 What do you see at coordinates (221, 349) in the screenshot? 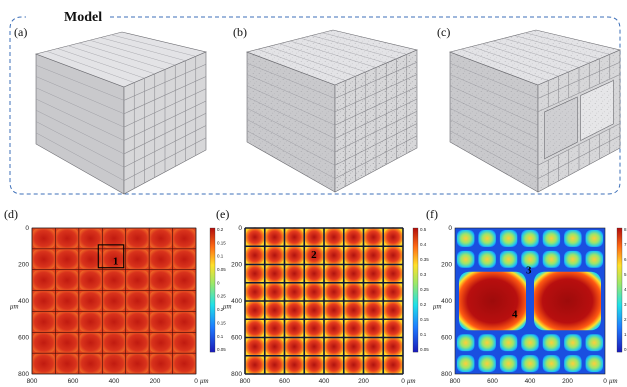
I see `colorbar-tick-label: 0.05` at bounding box center [221, 349].